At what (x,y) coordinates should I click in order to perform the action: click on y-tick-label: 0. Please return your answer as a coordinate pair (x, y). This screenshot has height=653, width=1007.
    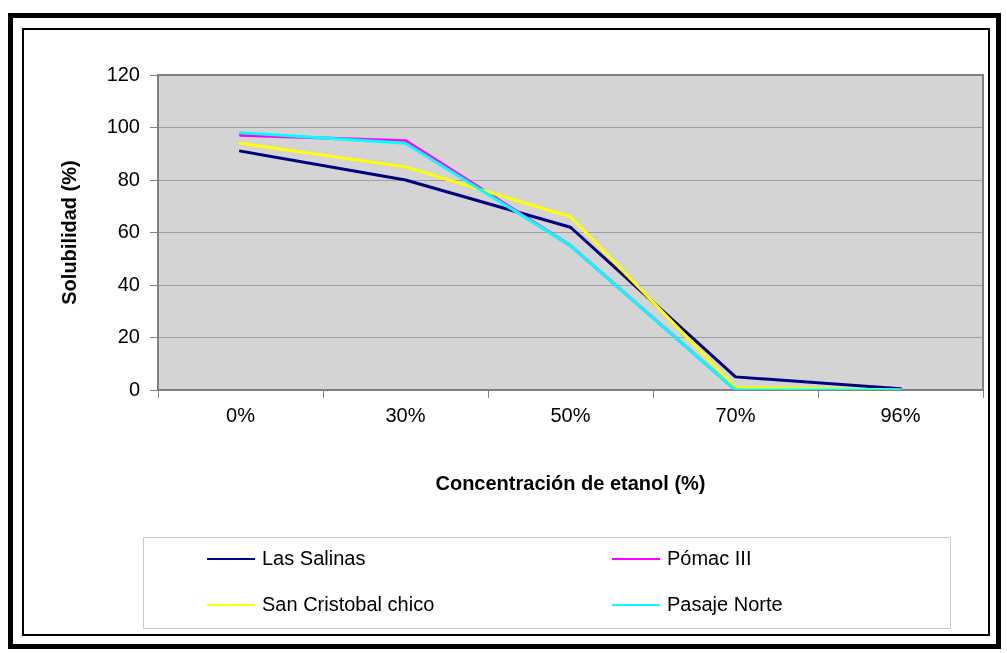
    Looking at the image, I should click on (134, 388).